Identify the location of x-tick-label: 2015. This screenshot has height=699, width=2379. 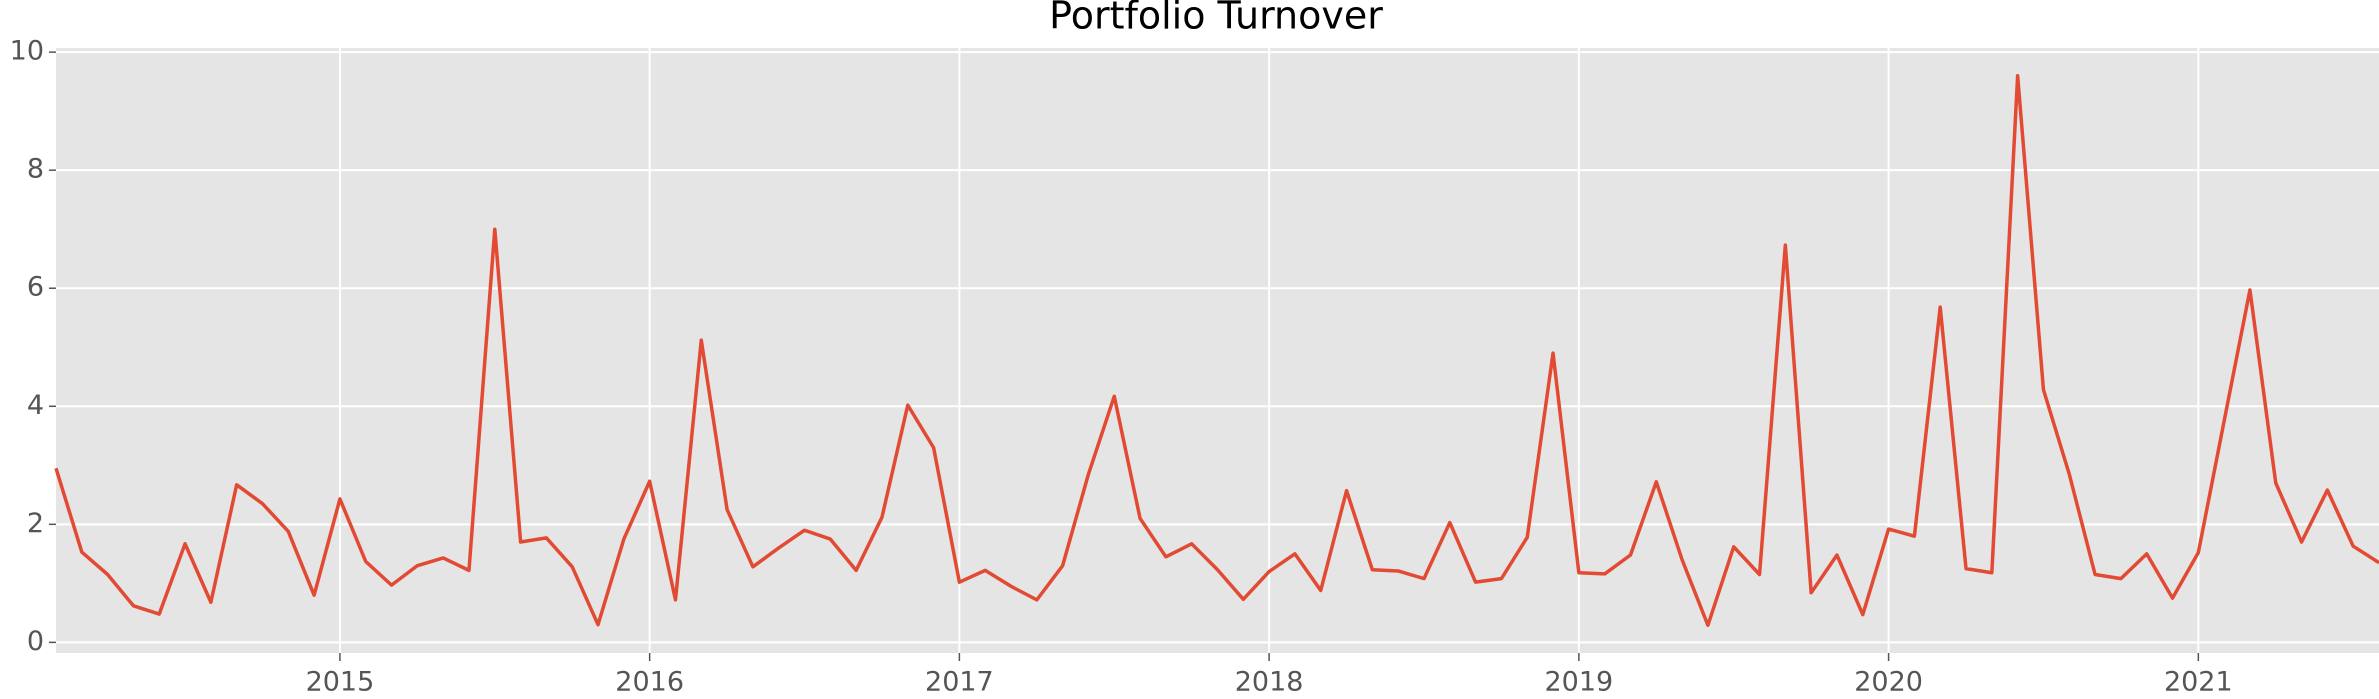
(340, 682).